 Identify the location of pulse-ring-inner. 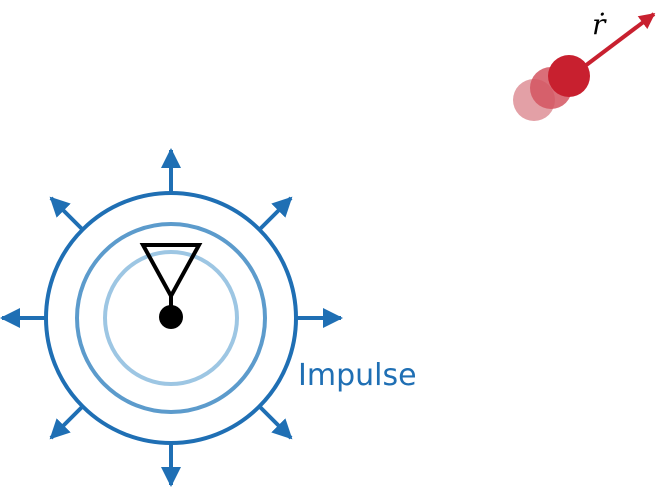
(171, 318).